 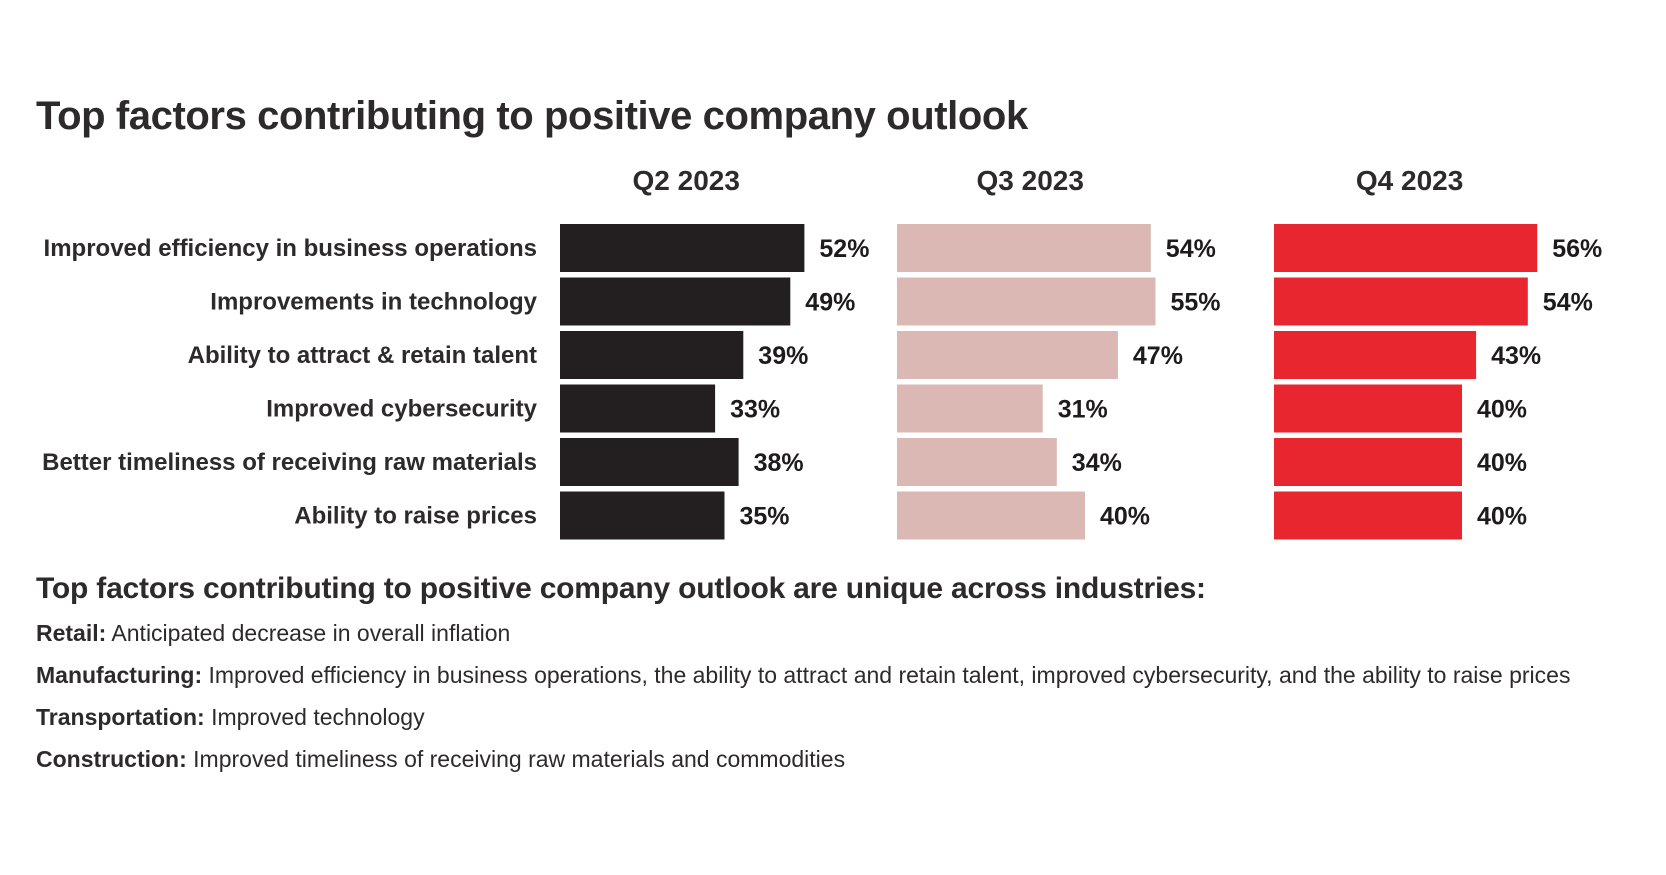 I want to click on panel-label: Q2 2023, so click(x=685, y=180).